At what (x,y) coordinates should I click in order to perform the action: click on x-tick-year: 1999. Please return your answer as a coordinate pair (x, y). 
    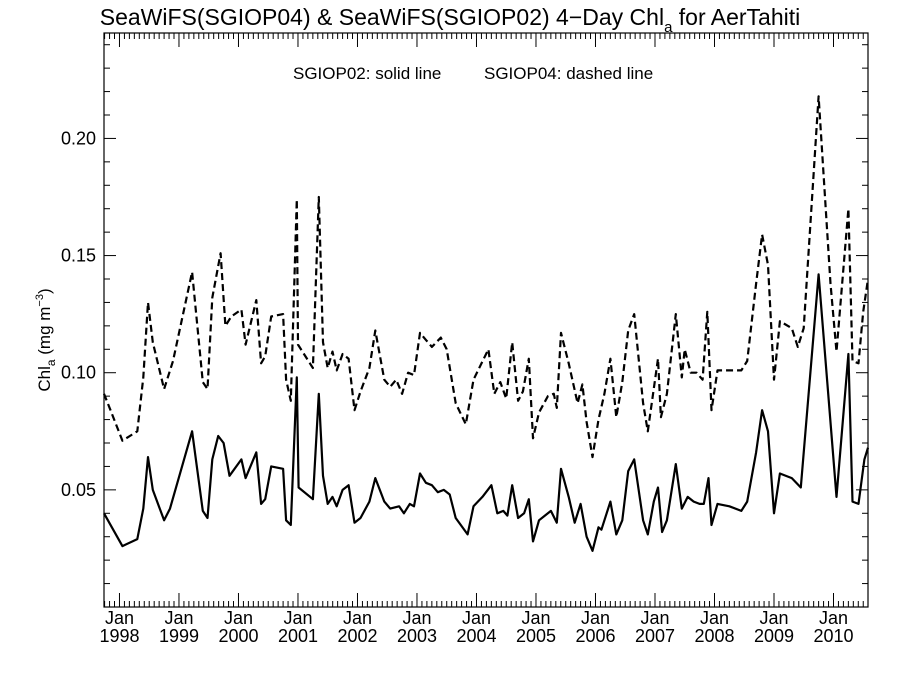
    Looking at the image, I should click on (179, 636).